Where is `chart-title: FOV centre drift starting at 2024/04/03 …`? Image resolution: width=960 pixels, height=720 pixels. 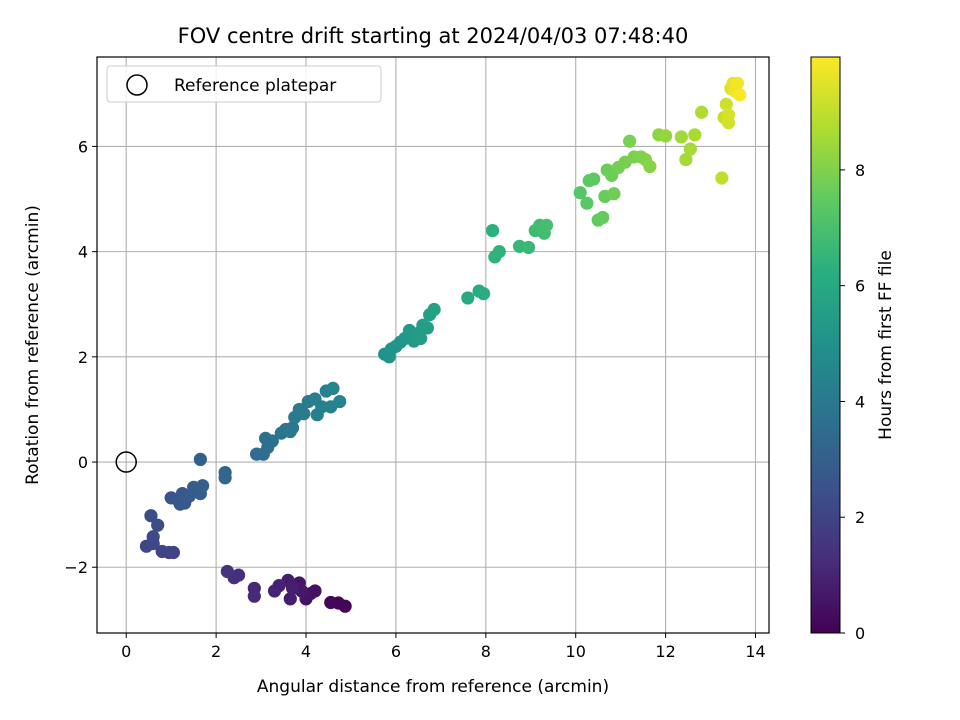 chart-title: FOV centre drift starting at 2024/04/03 … is located at coordinates (433, 36).